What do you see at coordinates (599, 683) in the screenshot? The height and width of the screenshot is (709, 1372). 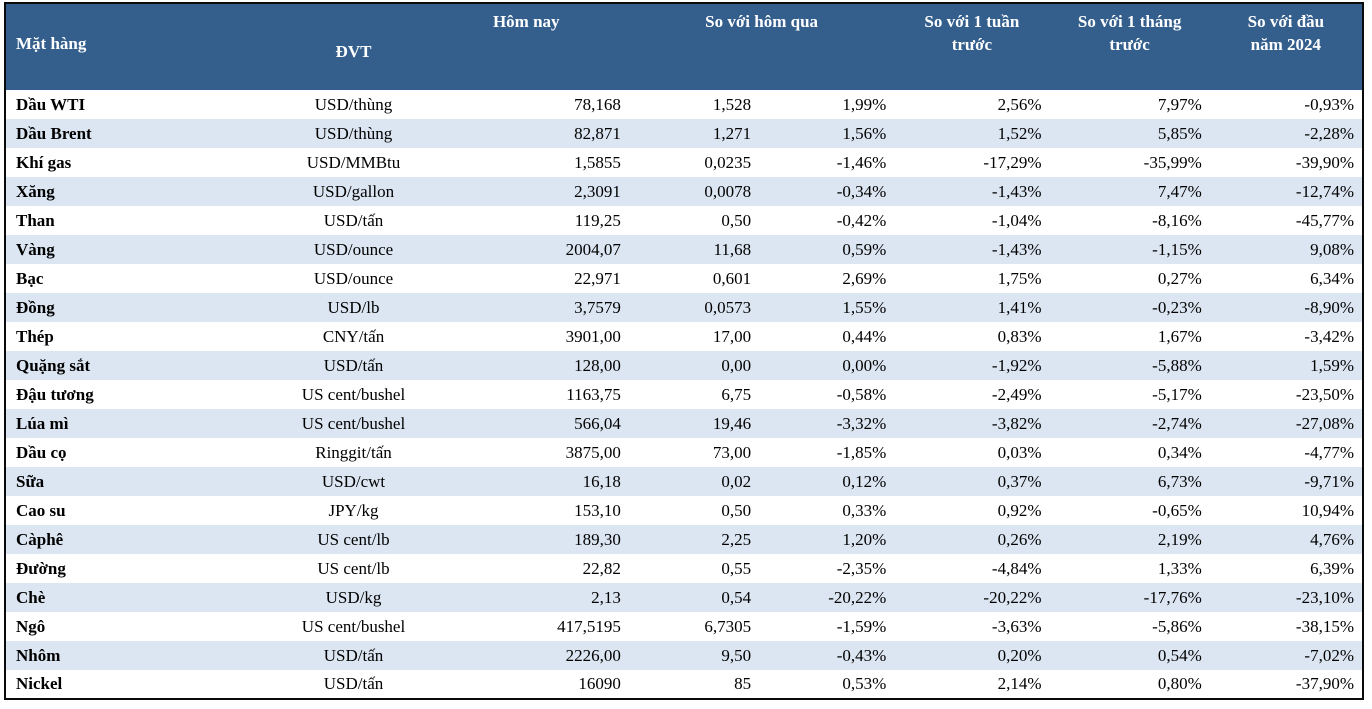 I see `cell-today: 16090` at bounding box center [599, 683].